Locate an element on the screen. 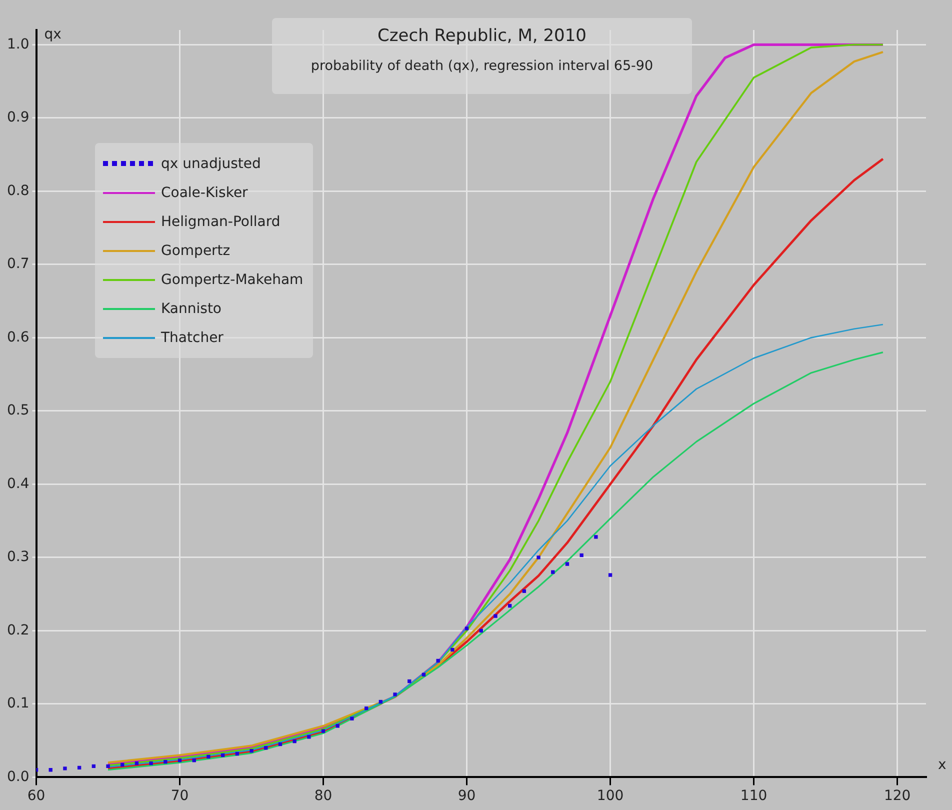  y-tick-label: 0.9 is located at coordinates (18, 118).